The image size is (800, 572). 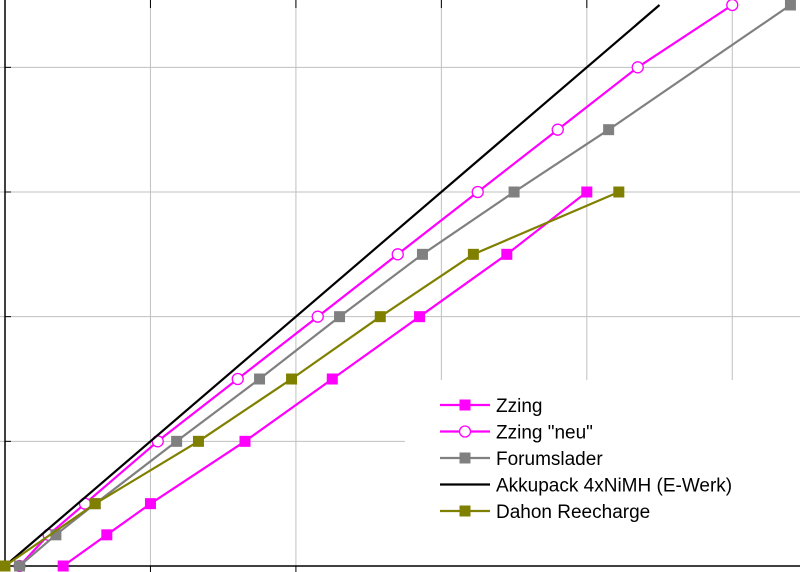 What do you see at coordinates (549, 459) in the screenshot?
I see `legend-label: Forumslader` at bounding box center [549, 459].